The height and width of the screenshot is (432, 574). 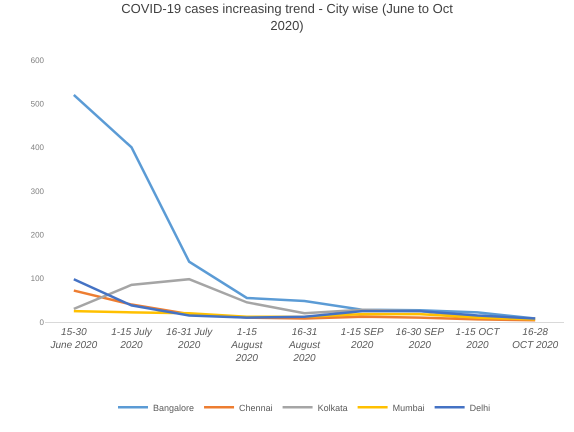 What do you see at coordinates (478, 339) in the screenshot?
I see `x-tick-label: 1-15 OCT 2020` at bounding box center [478, 339].